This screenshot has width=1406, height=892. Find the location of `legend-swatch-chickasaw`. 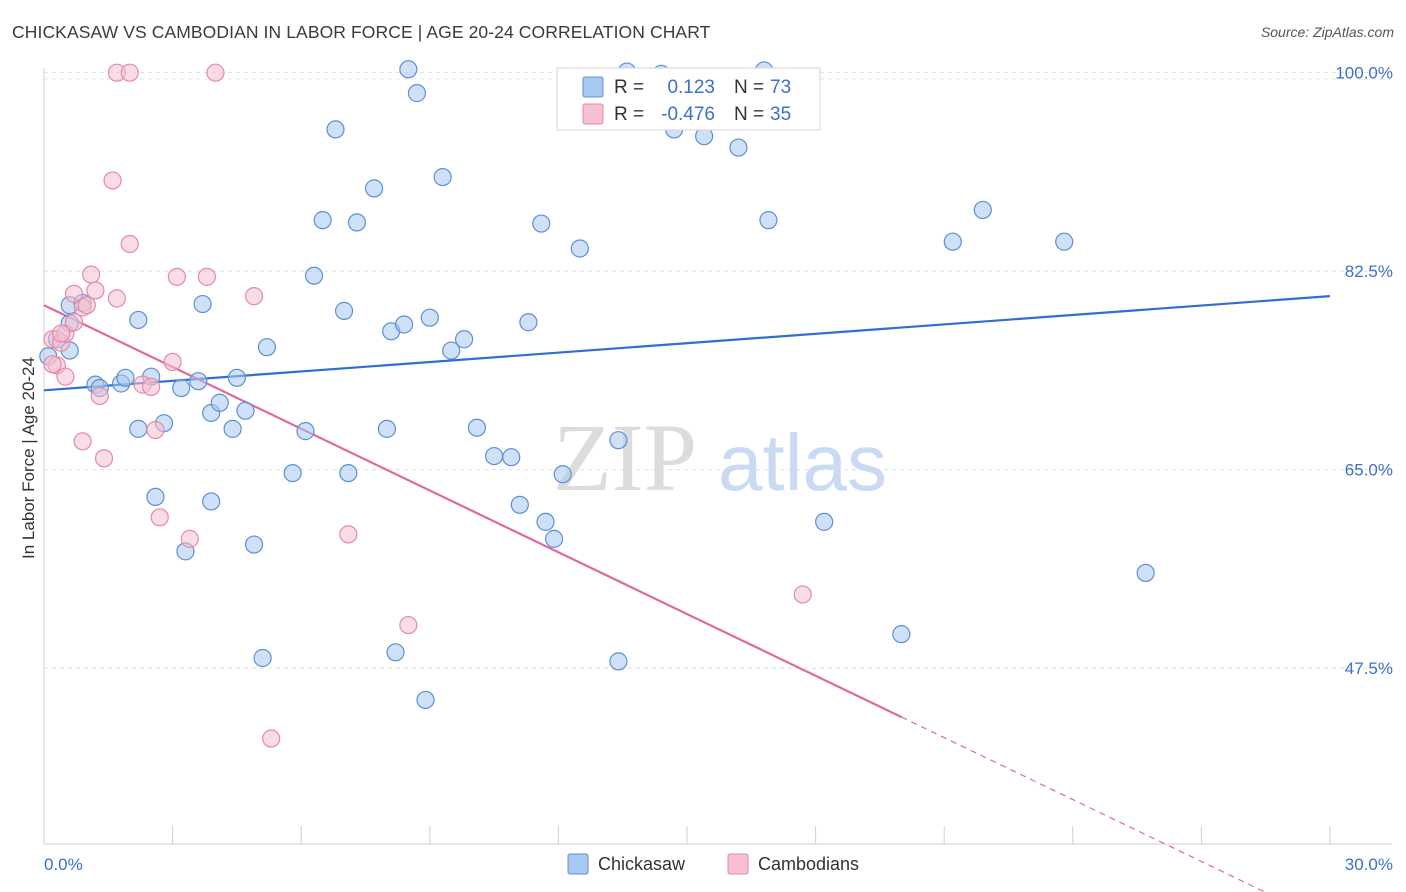

legend-swatch-chickasaw is located at coordinates (593, 87).